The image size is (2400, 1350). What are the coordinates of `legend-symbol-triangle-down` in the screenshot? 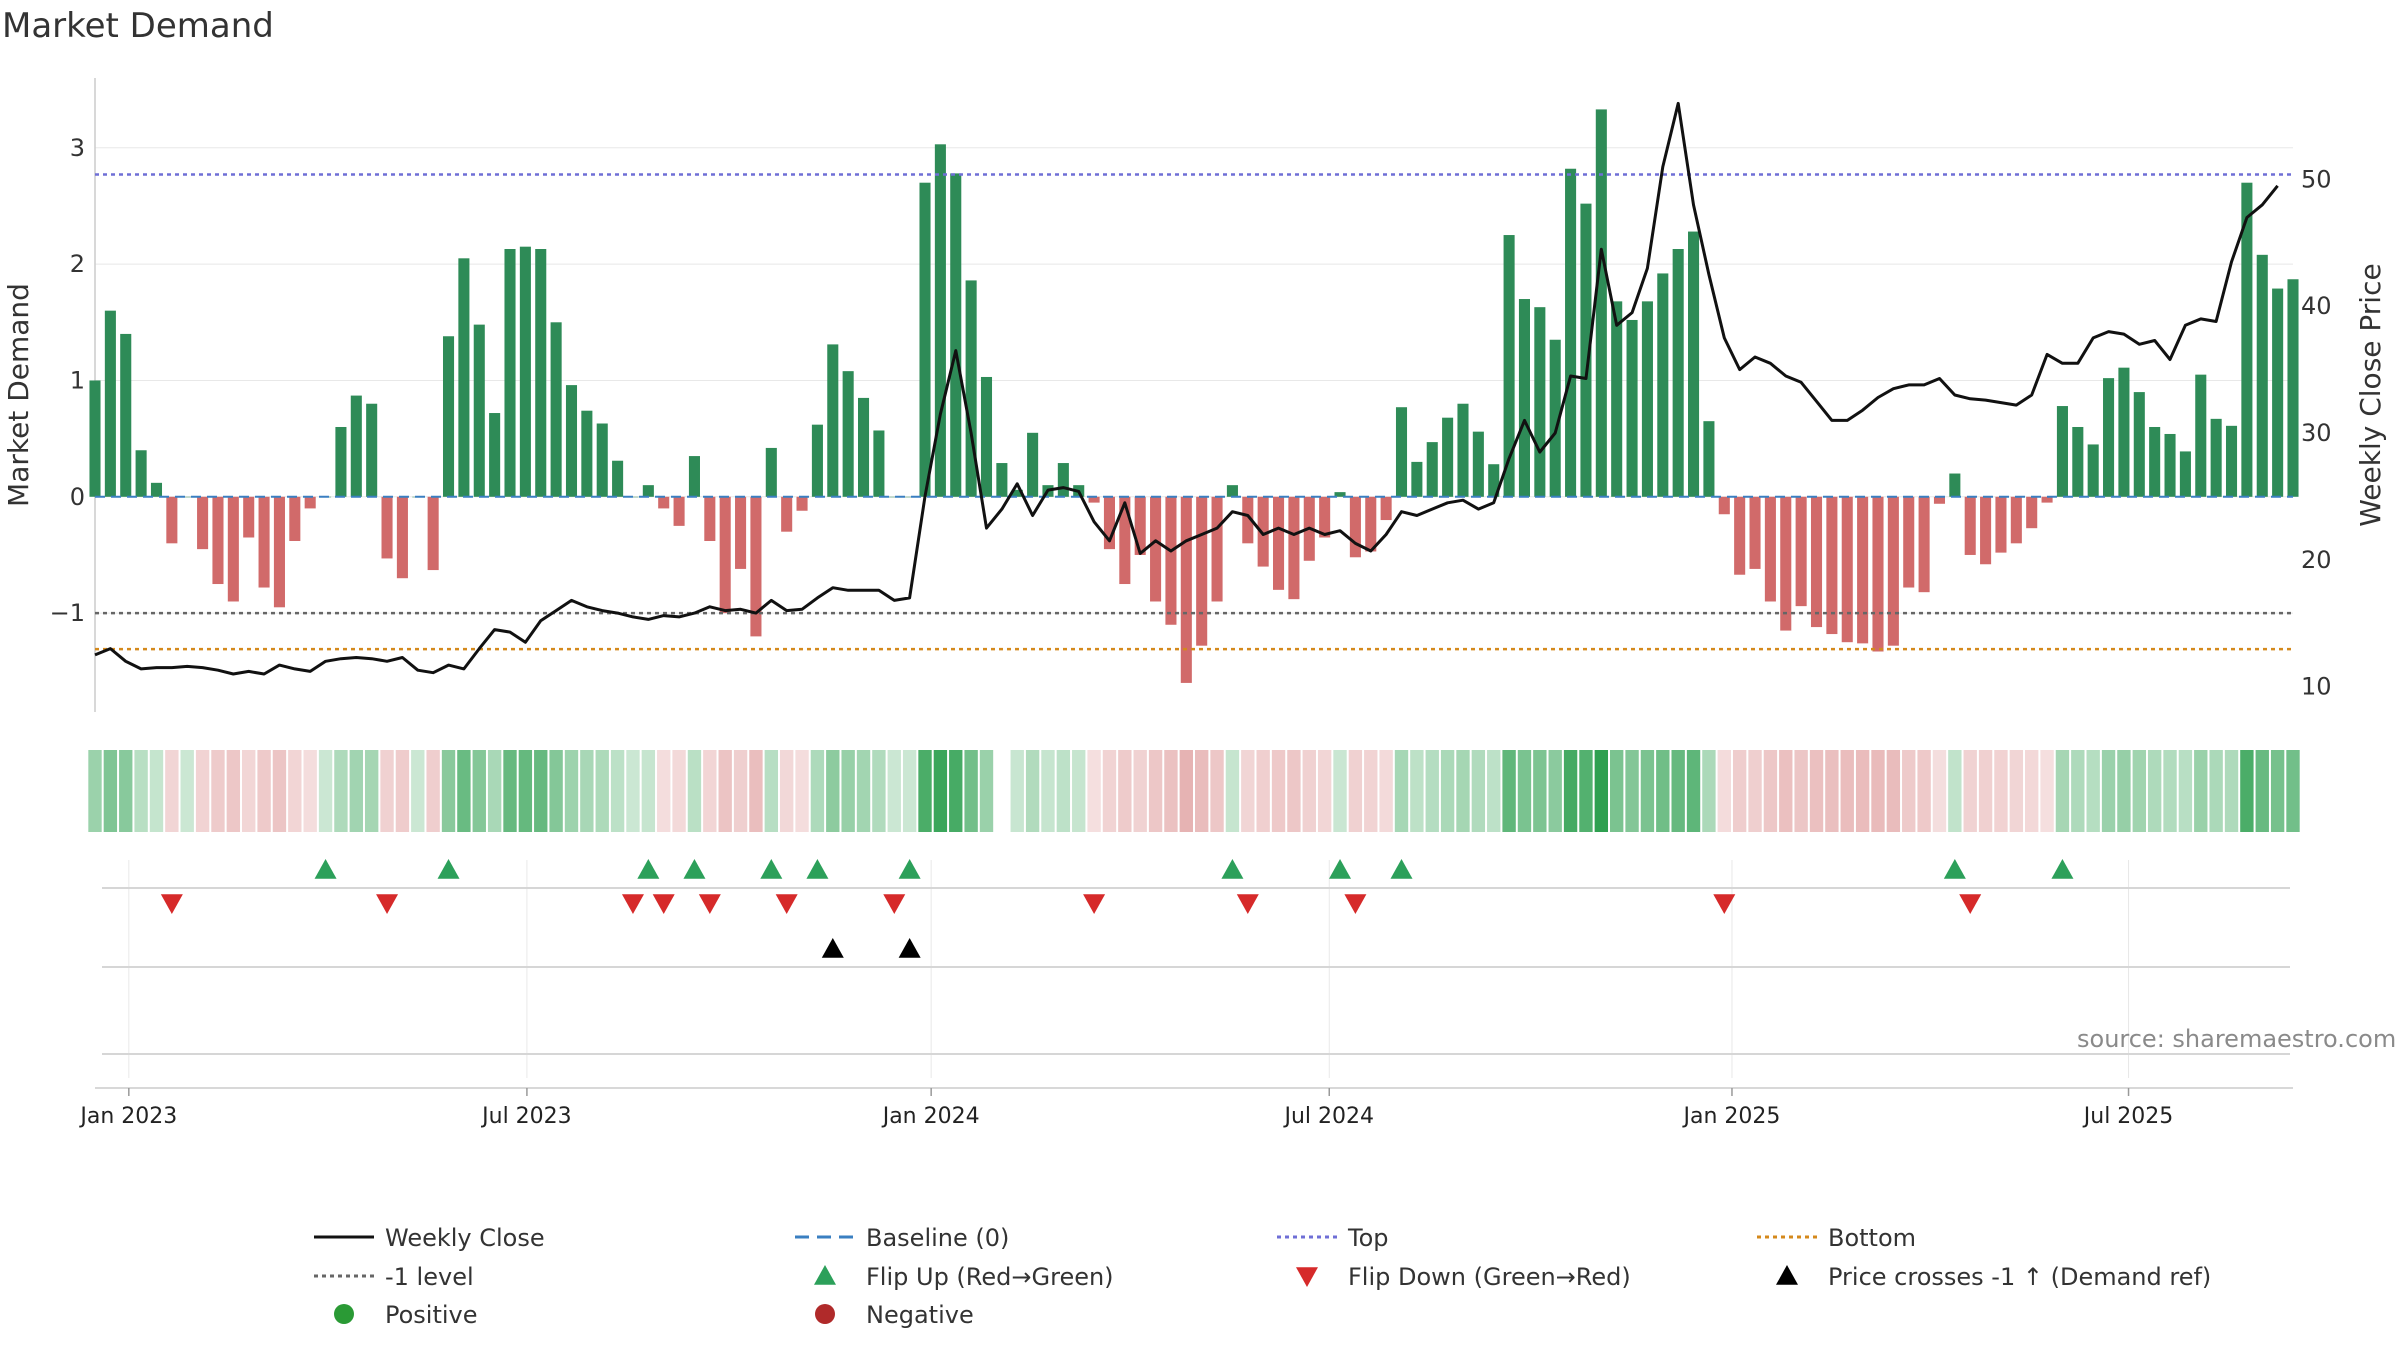 It's located at (1307, 1277).